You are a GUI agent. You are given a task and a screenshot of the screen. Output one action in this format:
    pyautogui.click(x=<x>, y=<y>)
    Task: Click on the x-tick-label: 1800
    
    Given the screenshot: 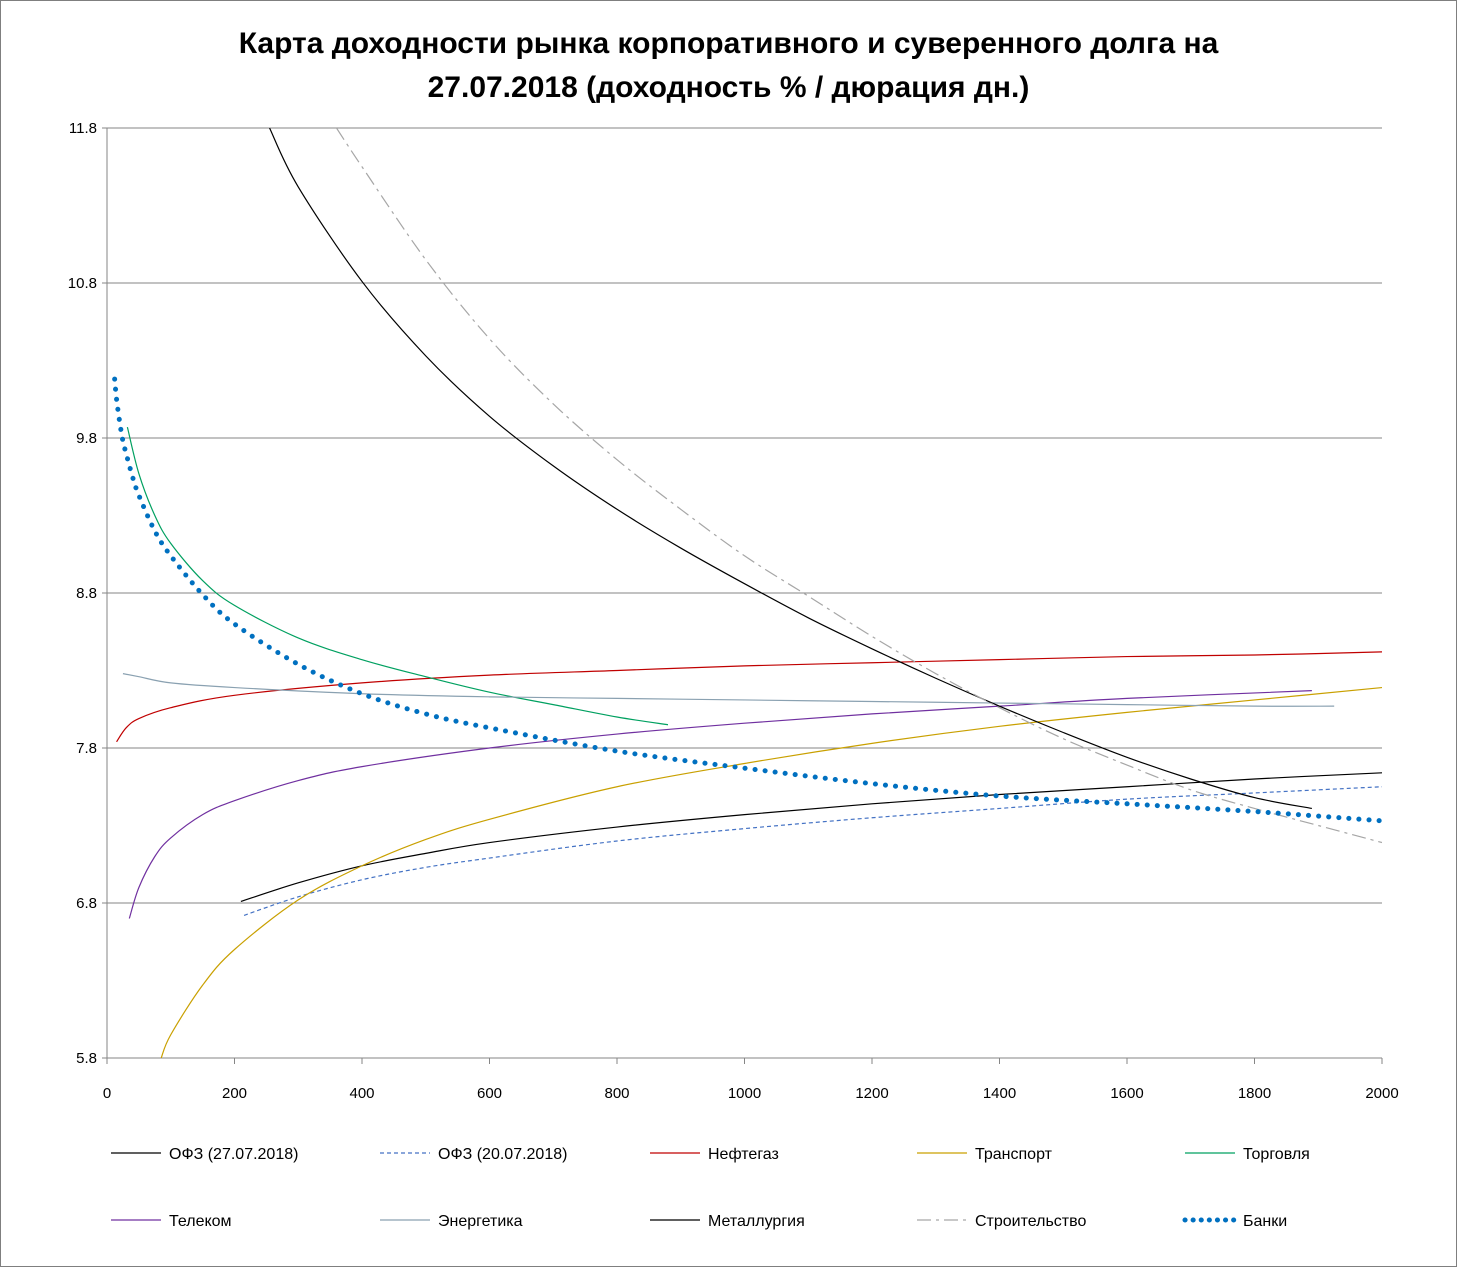 What is the action you would take?
    pyautogui.click(x=1254, y=1093)
    